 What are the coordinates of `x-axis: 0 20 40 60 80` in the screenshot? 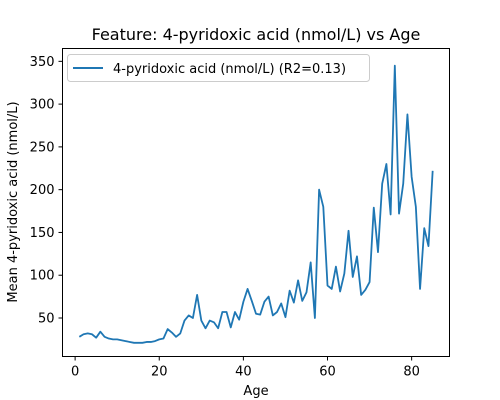 It's located at (245, 368).